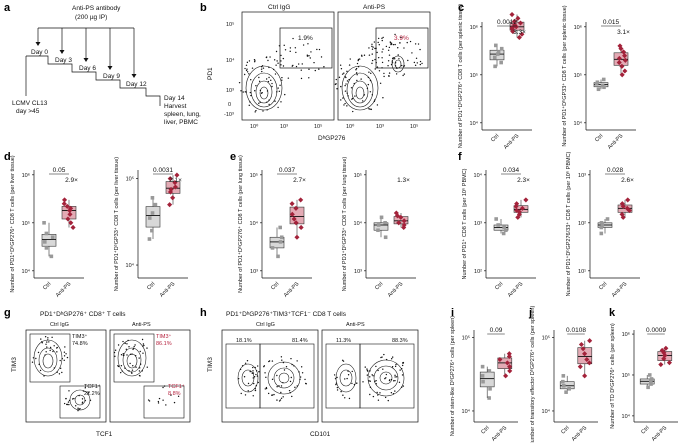 Image resolution: width=685 pixels, height=443 pixels. I want to click on flow-b-xtick-1: 10⁰, so click(254, 126).